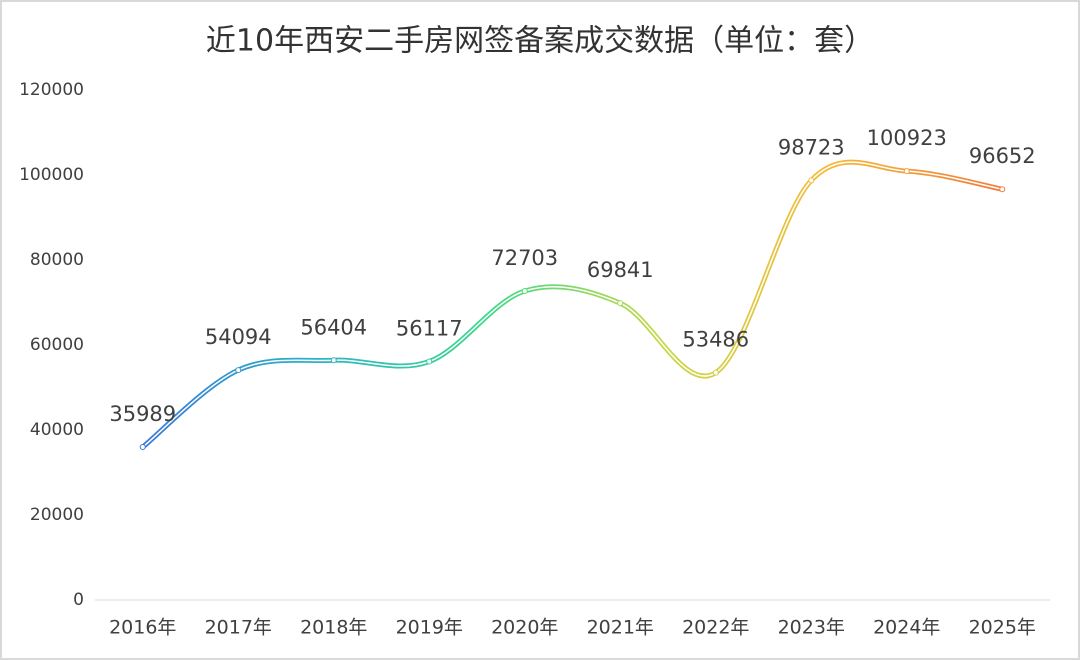  Describe the element at coordinates (51, 90) in the screenshot. I see `y-tick-label: 120000` at that location.